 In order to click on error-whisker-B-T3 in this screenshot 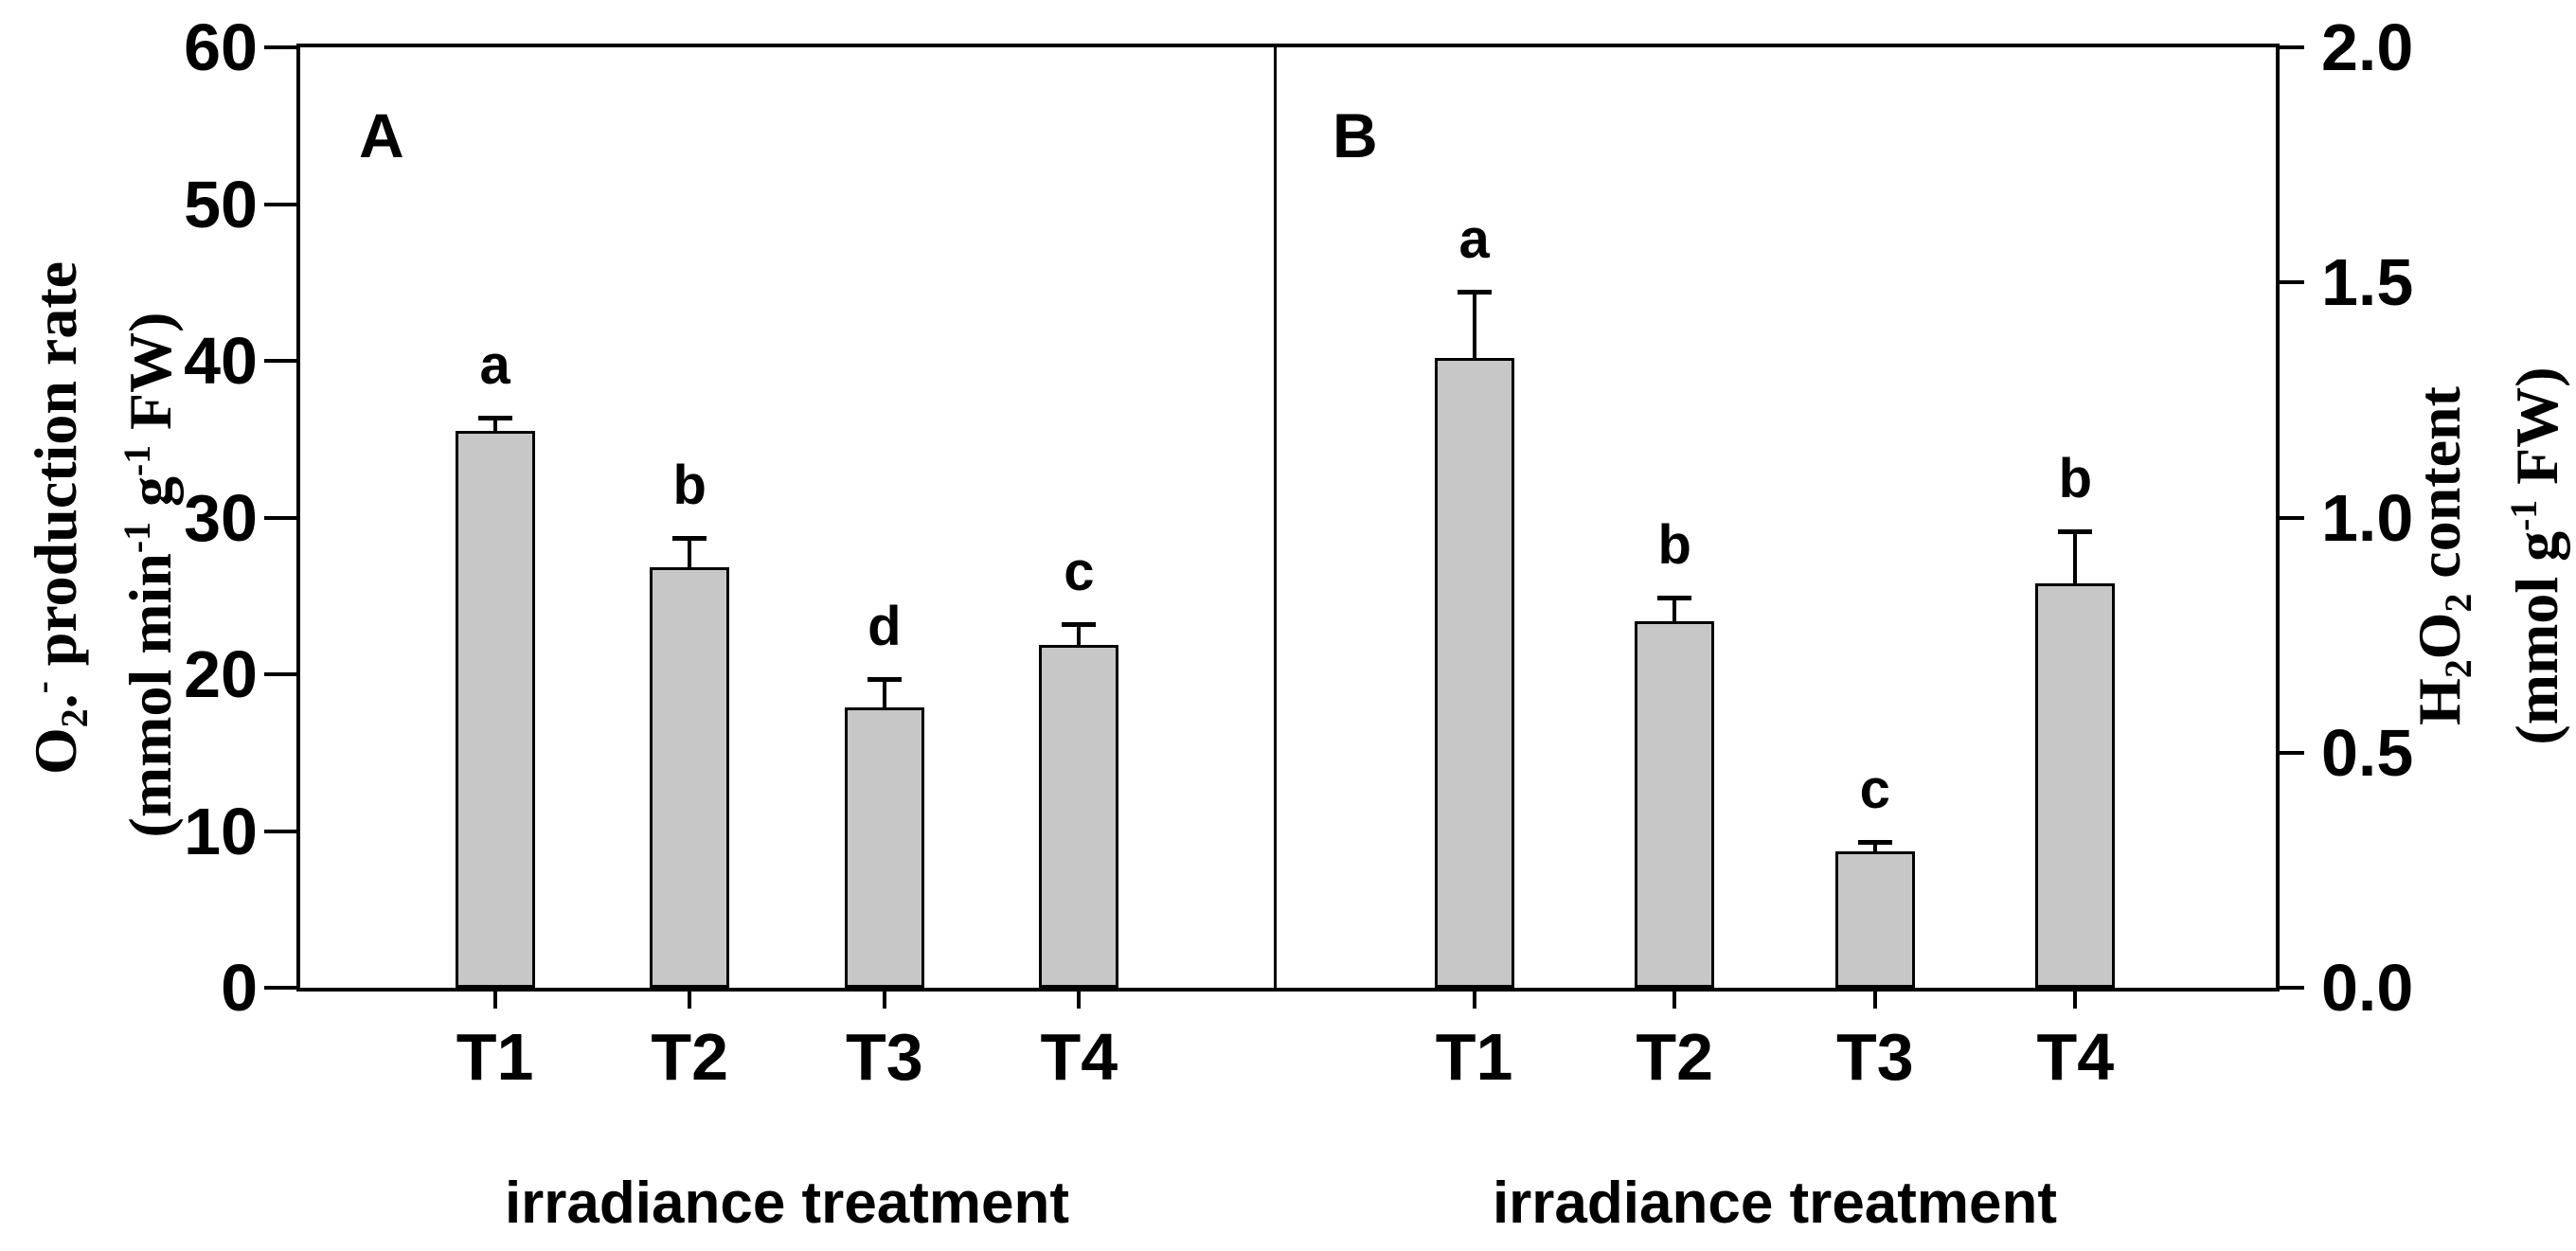, I will do `click(1874, 846)`.